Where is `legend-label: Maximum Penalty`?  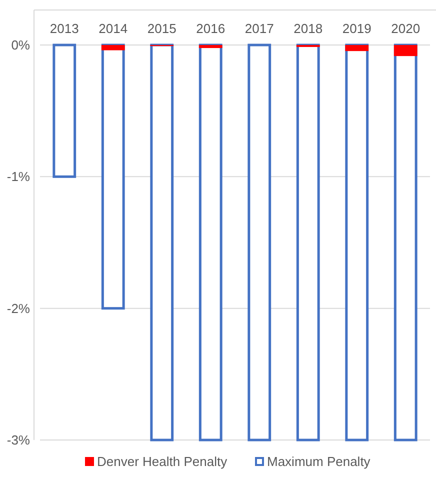
legend-label: Maximum Penalty is located at coordinates (319, 461).